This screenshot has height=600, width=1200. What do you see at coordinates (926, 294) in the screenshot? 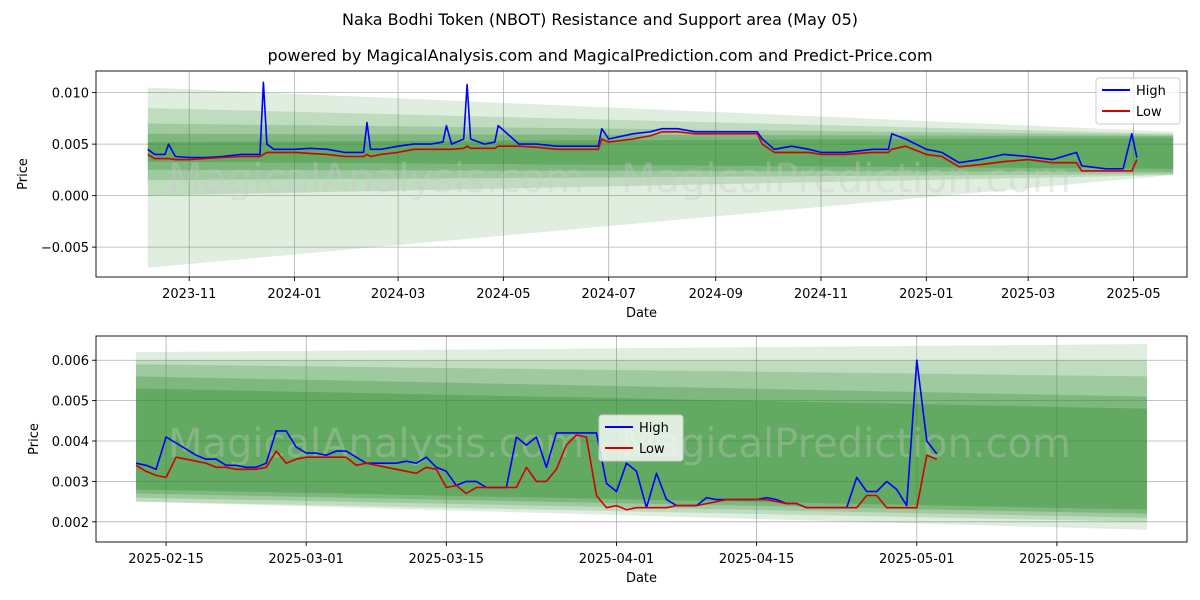
I see `x-tick-label: 2025-01` at bounding box center [926, 294].